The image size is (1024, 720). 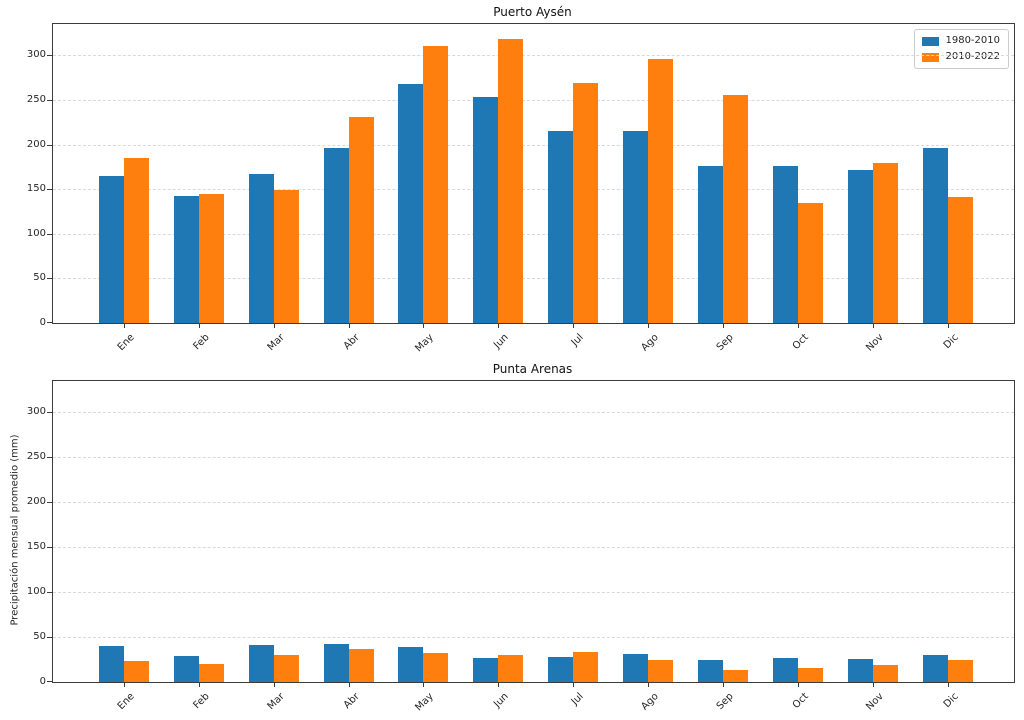 What do you see at coordinates (586, 667) in the screenshot?
I see `bar-2010-2022-Jul` at bounding box center [586, 667].